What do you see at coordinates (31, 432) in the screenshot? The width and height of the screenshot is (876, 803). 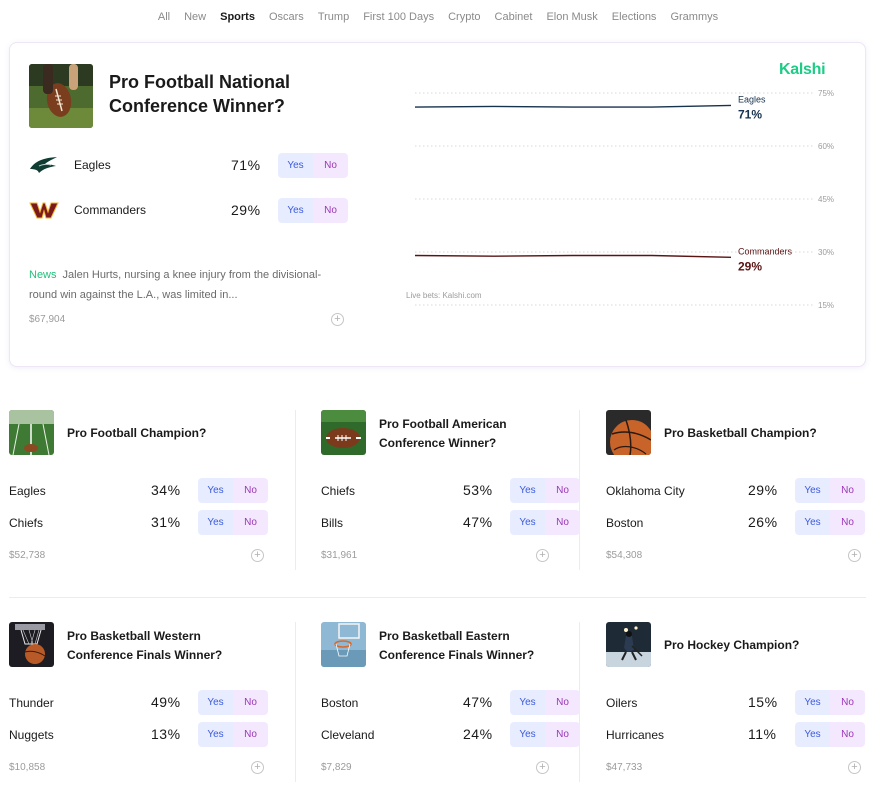 I see `football-field-image` at bounding box center [31, 432].